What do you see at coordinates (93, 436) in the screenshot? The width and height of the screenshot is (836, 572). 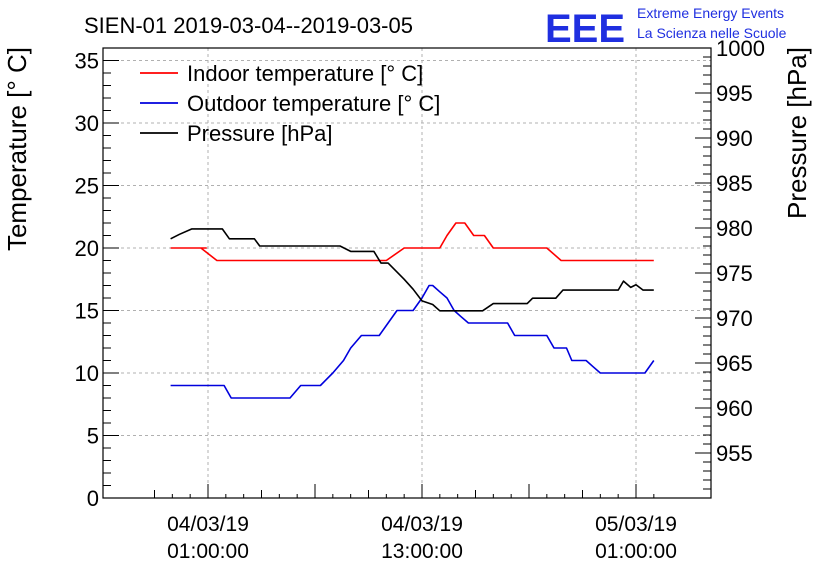 I see `y-tick-label: 5` at bounding box center [93, 436].